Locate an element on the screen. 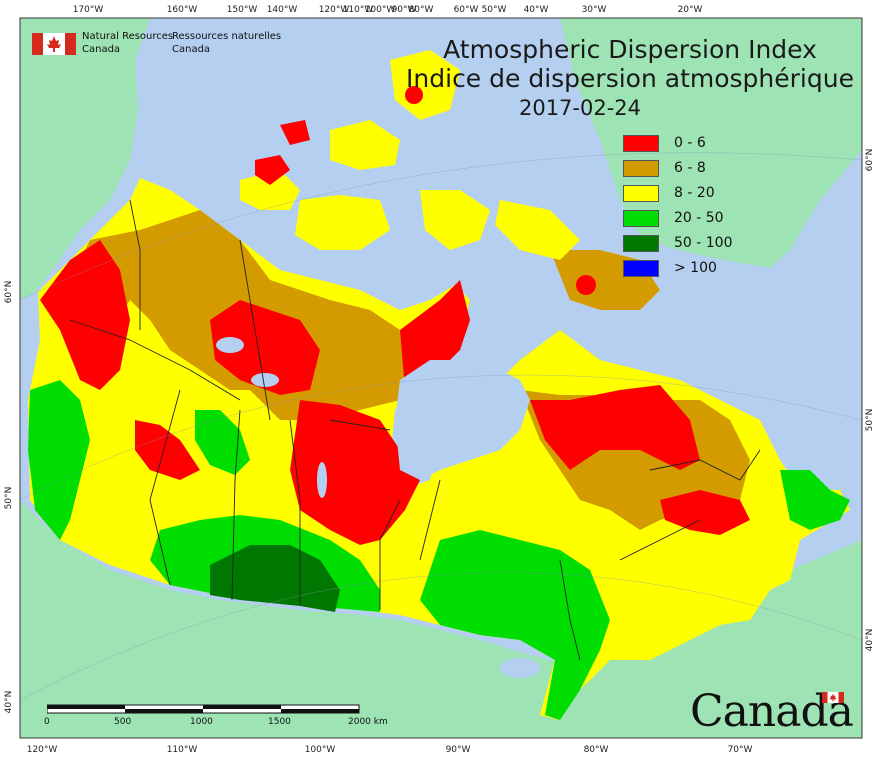 The image size is (880, 760). canada-wordmark: Canada is located at coordinates (772, 711).